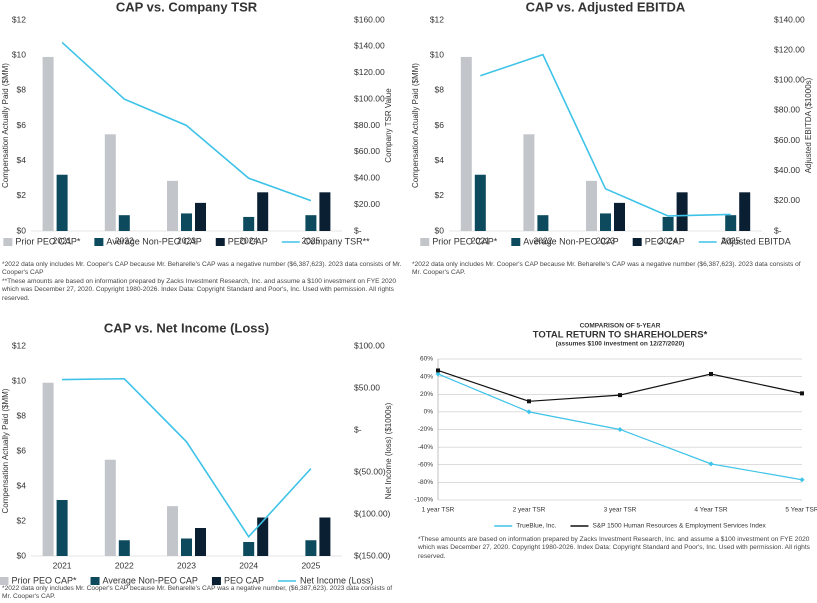 The image size is (817, 603). I want to click on y2-tick-label: $160.00, so click(369, 19).